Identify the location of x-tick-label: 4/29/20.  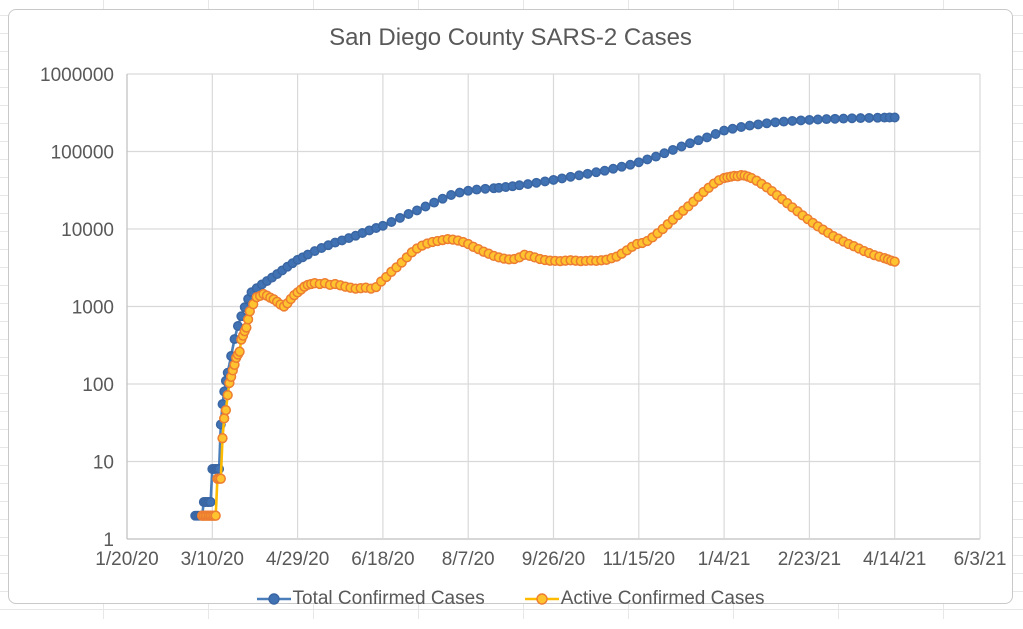
(297, 559).